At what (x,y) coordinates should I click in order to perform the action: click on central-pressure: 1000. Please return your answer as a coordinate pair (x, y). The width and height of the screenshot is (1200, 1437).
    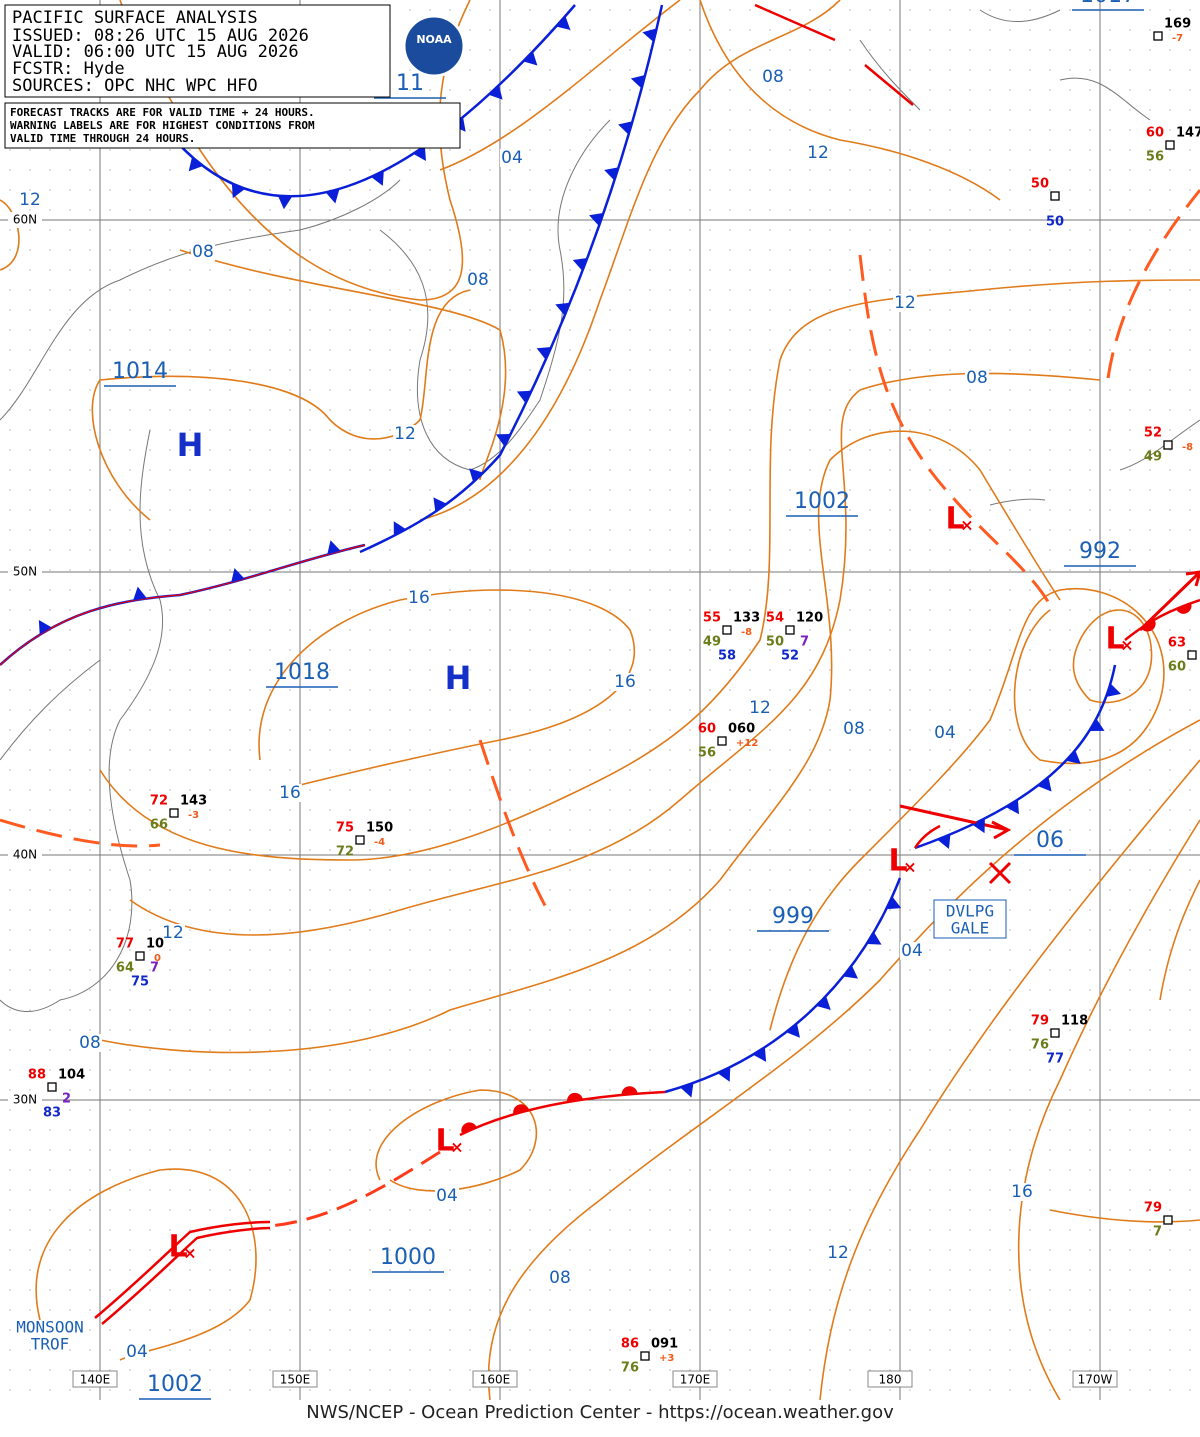
    Looking at the image, I should click on (408, 1257).